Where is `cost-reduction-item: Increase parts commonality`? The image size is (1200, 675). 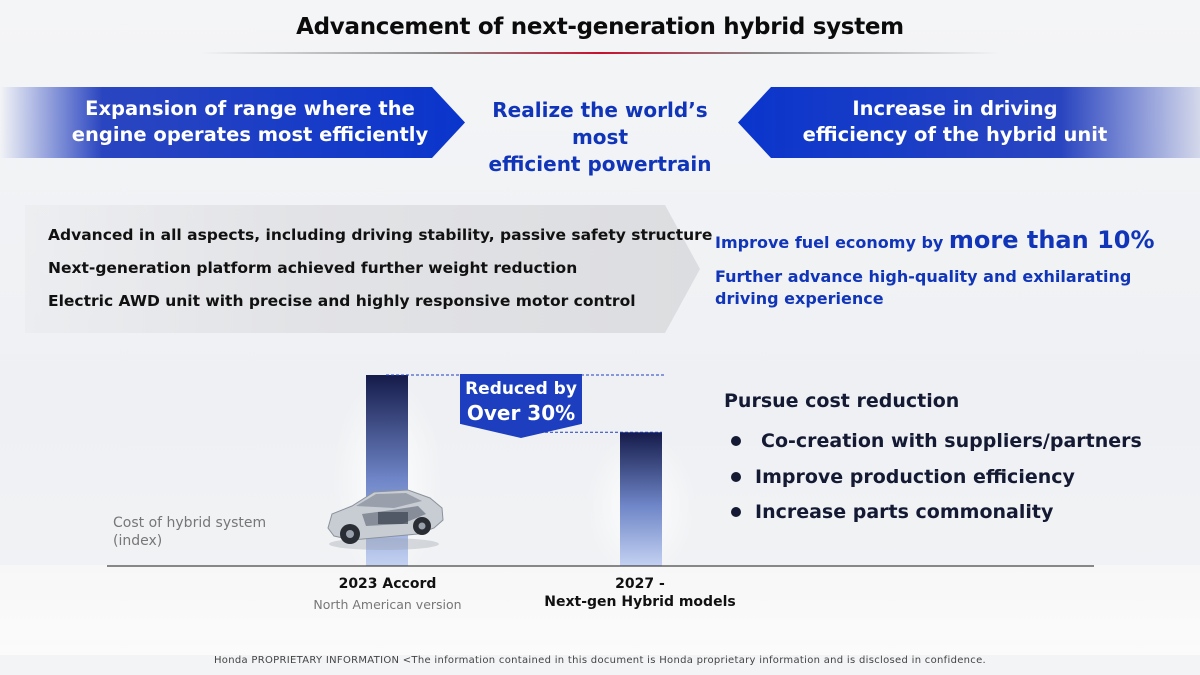 cost-reduction-item: Increase parts commonality is located at coordinates (892, 512).